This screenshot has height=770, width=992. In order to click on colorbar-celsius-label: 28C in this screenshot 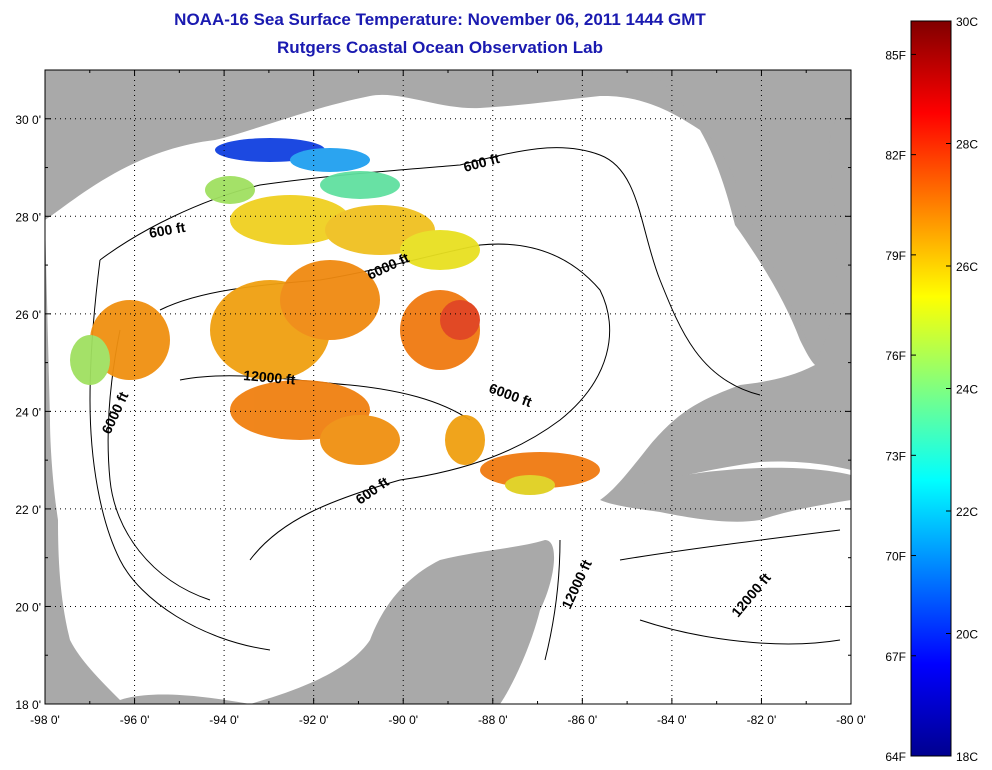, I will do `click(967, 145)`.